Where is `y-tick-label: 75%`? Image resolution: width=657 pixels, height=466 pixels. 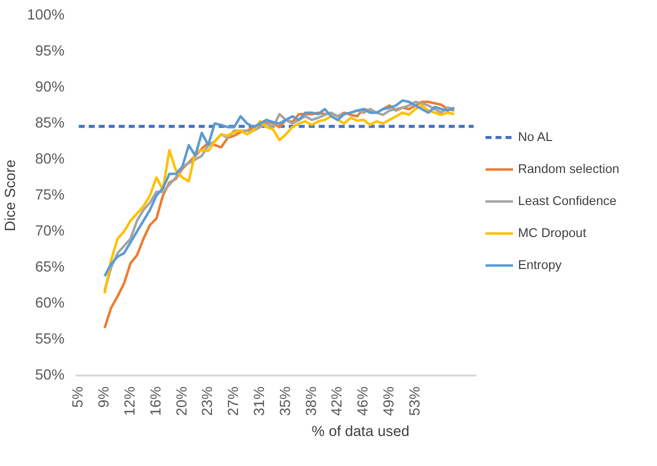 y-tick-label: 75% is located at coordinates (50, 196).